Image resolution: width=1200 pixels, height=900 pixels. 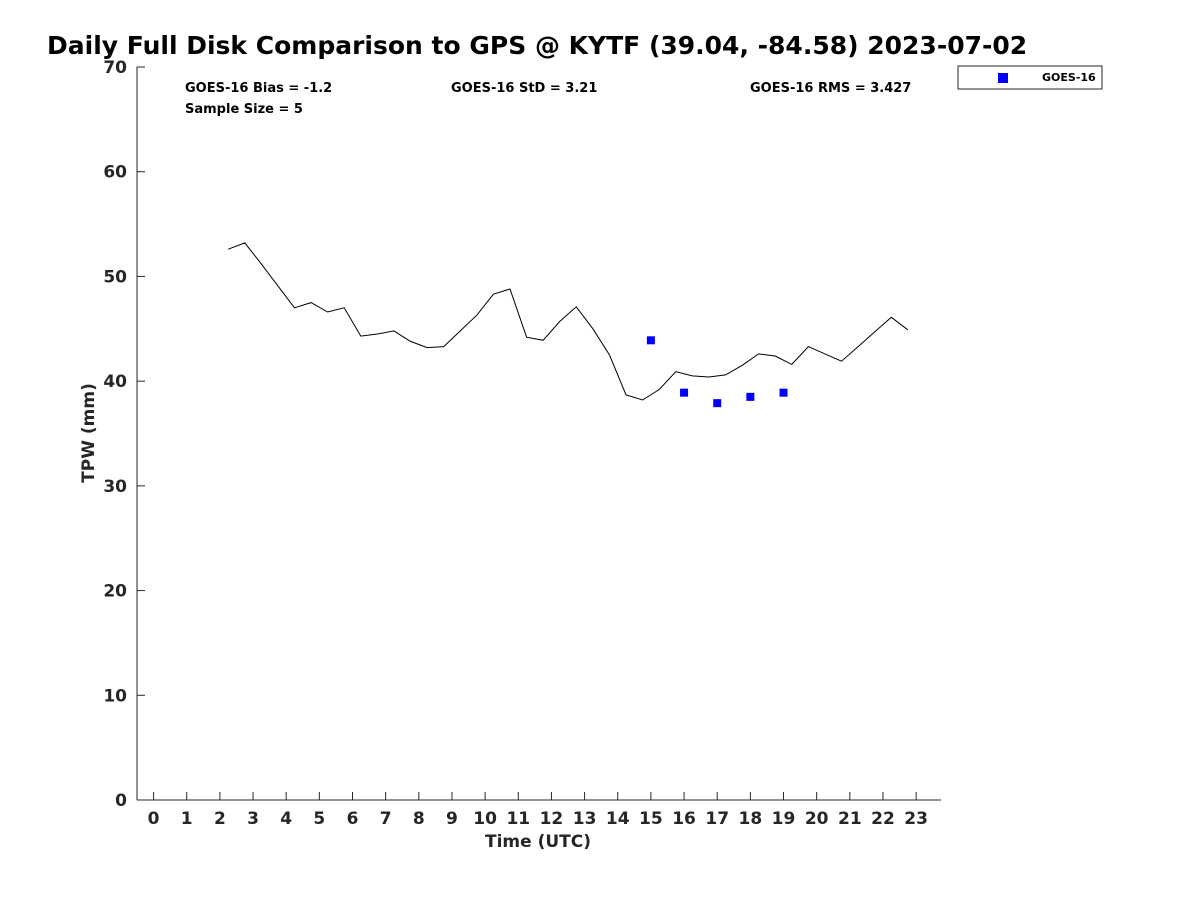 What do you see at coordinates (552, 819) in the screenshot?
I see `x-tick-label: 12` at bounding box center [552, 819].